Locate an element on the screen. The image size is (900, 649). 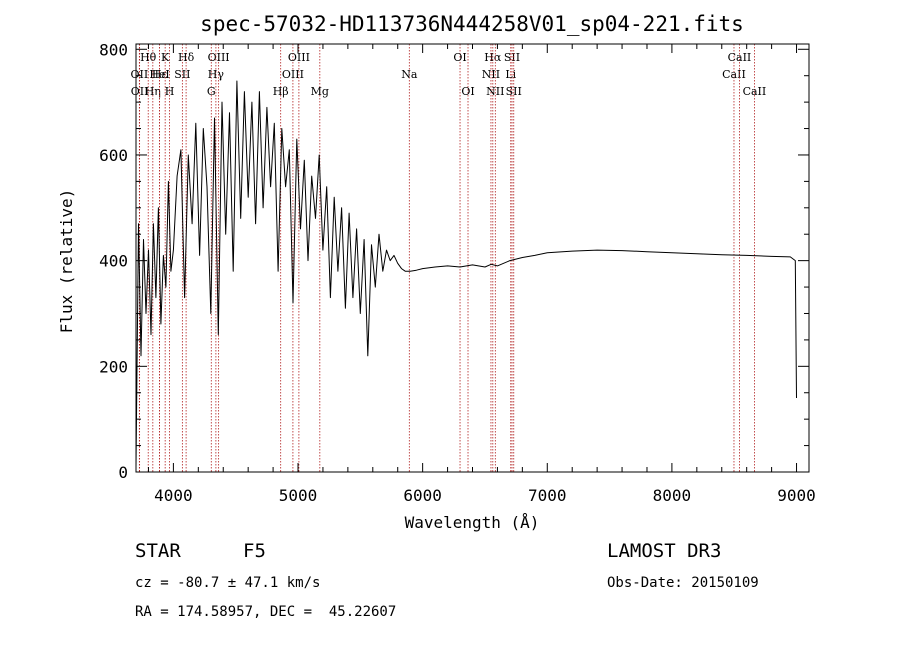
x-tick-label: 9000 is located at coordinates (796, 495).